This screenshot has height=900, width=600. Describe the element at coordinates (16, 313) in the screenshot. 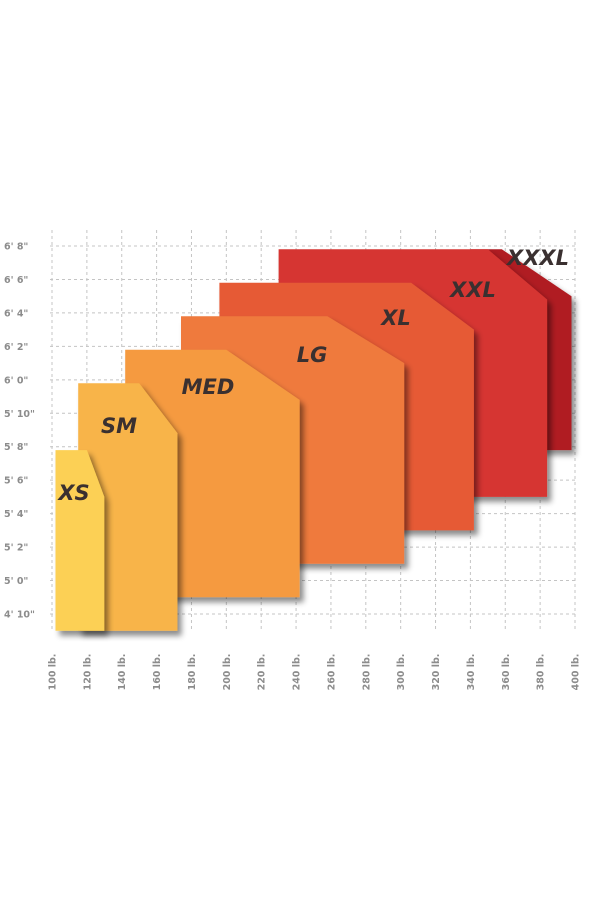

I see `y-tick-label: 6' 4"` at that location.